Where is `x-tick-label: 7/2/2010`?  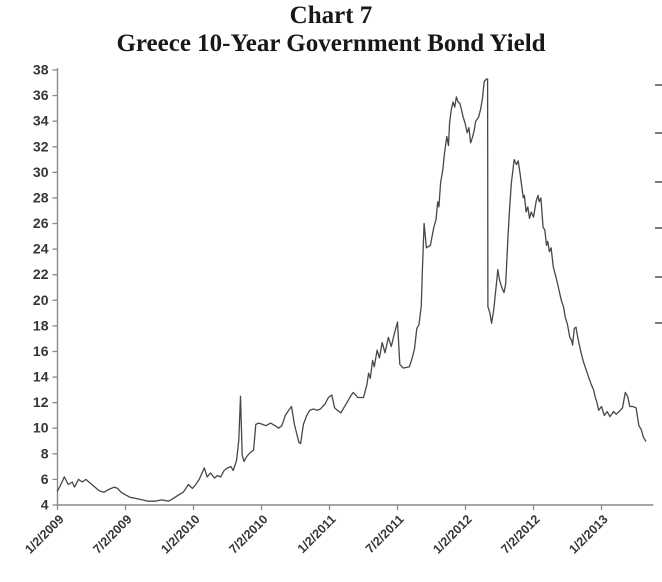 x-tick-label: 7/2/2010 is located at coordinates (248, 534).